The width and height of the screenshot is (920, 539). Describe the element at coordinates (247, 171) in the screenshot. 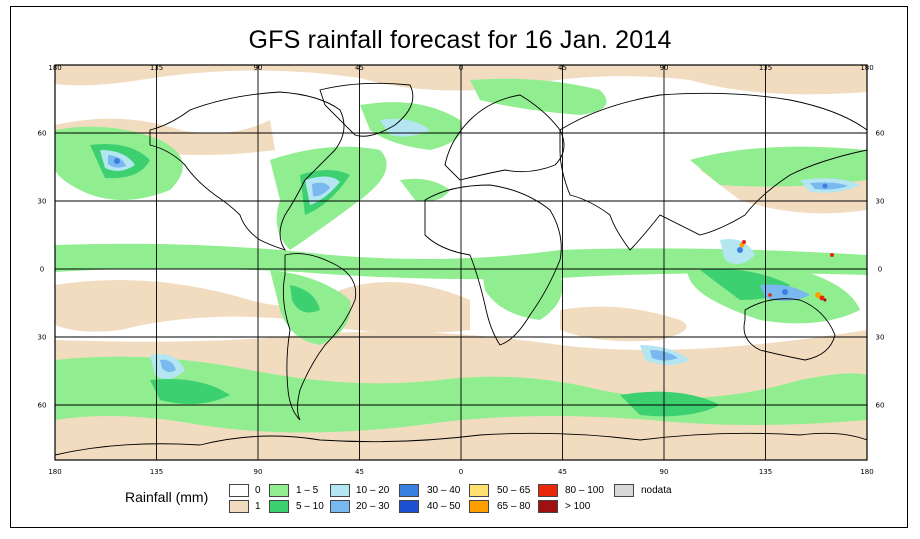

I see `north-america-outline` at that location.